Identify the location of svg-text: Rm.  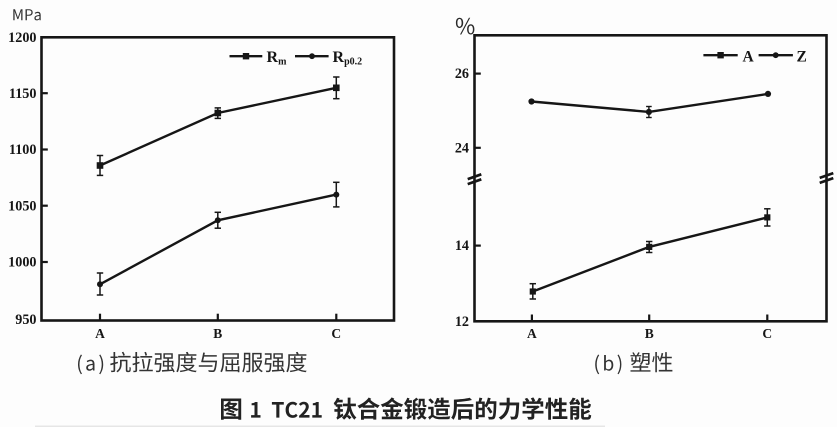
(277, 58).